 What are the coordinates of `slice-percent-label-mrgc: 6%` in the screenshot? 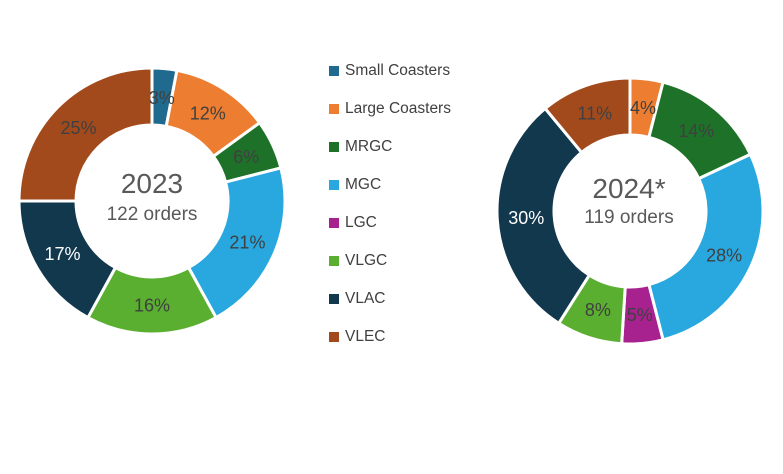 It's located at (246, 157).